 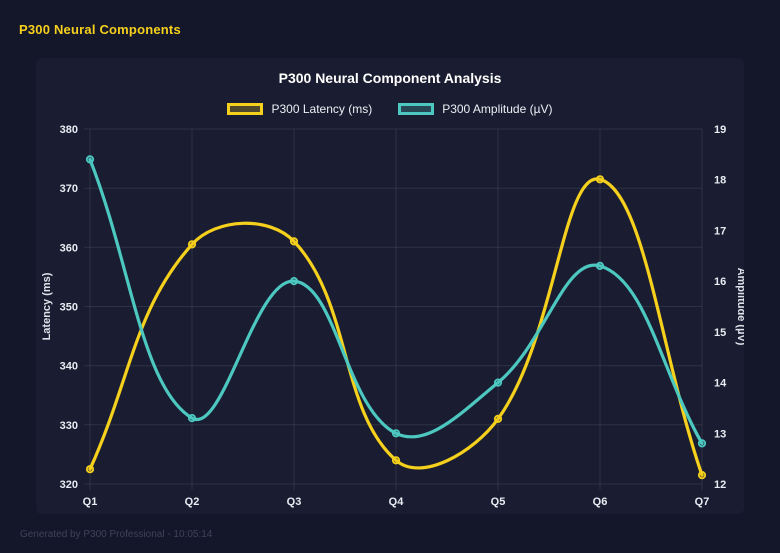 What do you see at coordinates (720, 231) in the screenshot?
I see `tick-label-right: 17` at bounding box center [720, 231].